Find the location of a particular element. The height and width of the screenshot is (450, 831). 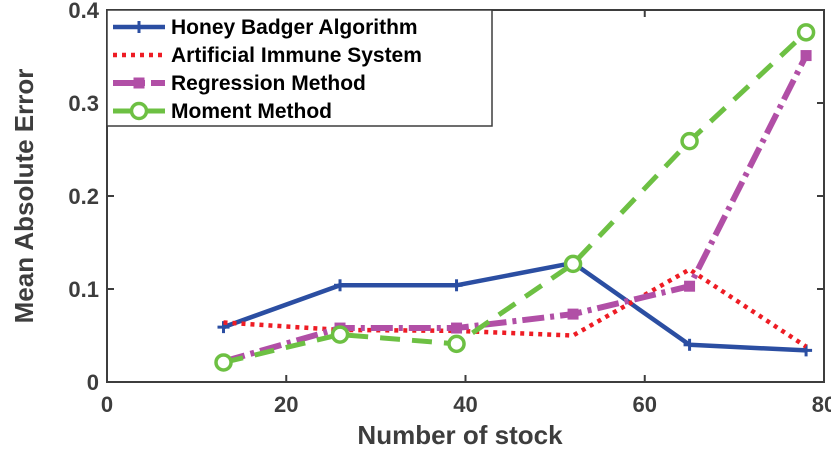

y-tick-label: 0.1 is located at coordinates (83, 289).